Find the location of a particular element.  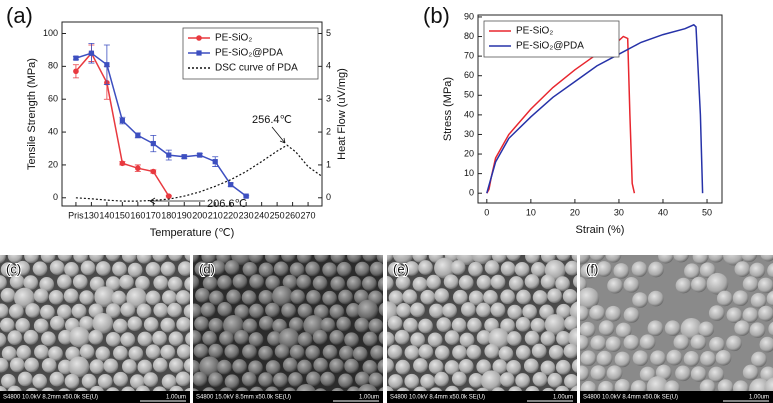

annotation-arrow is located at coordinates (177, 201).